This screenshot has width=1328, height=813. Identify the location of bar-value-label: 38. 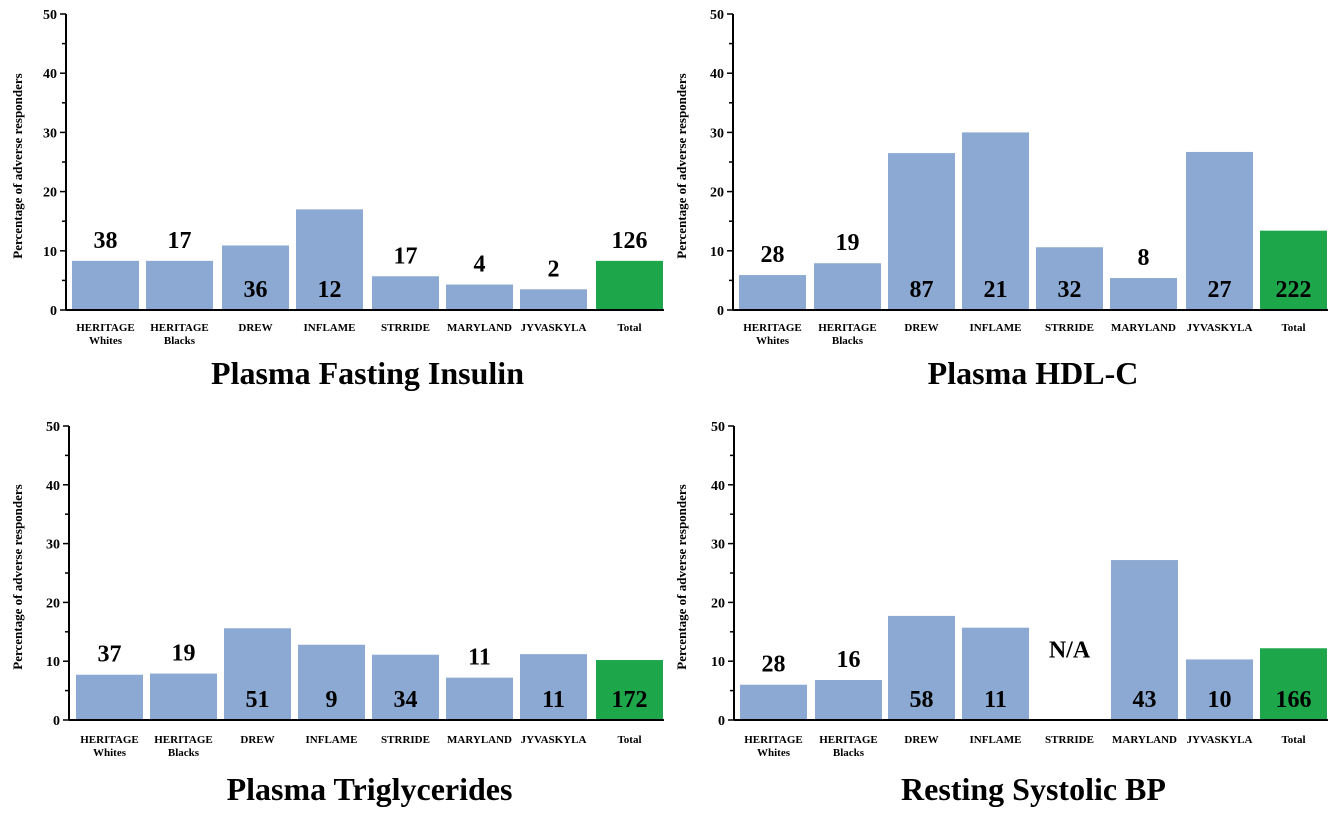
(106, 241).